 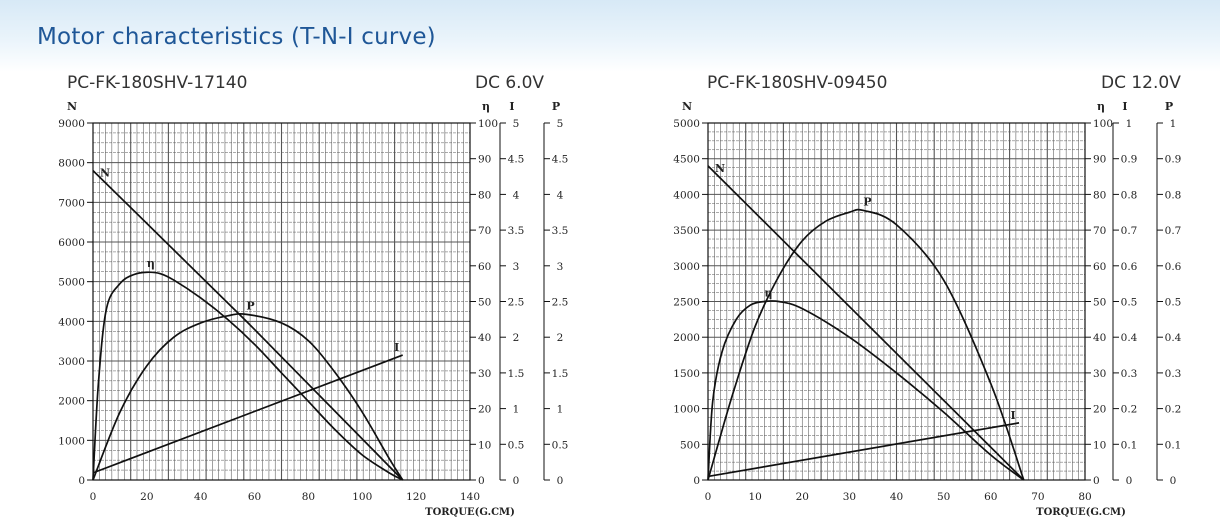 I want to click on eta-tick-label: 70, so click(x=484, y=231).